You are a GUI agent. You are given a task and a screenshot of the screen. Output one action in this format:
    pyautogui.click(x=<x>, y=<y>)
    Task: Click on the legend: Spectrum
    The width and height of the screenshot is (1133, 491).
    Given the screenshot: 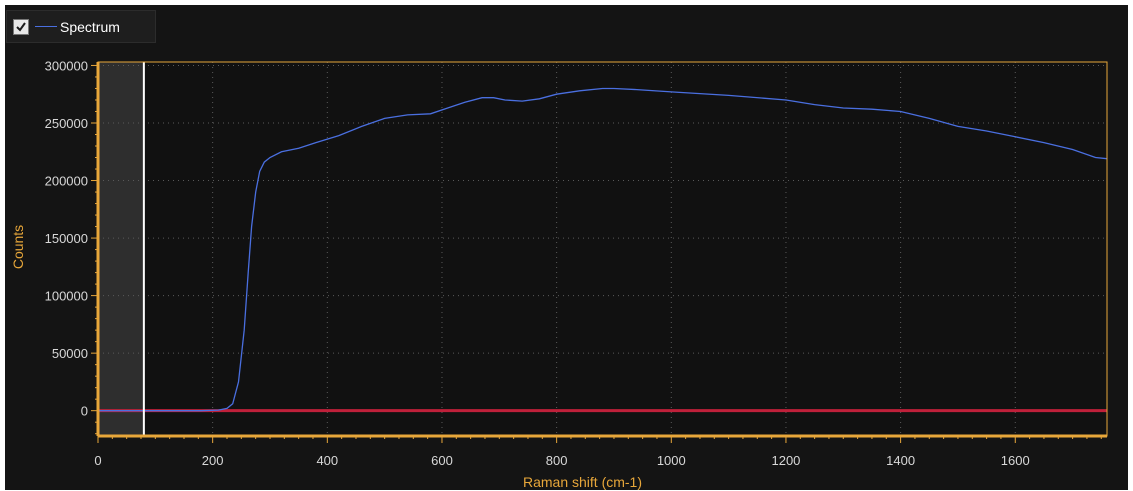 What is the action you would take?
    pyautogui.click(x=81, y=26)
    